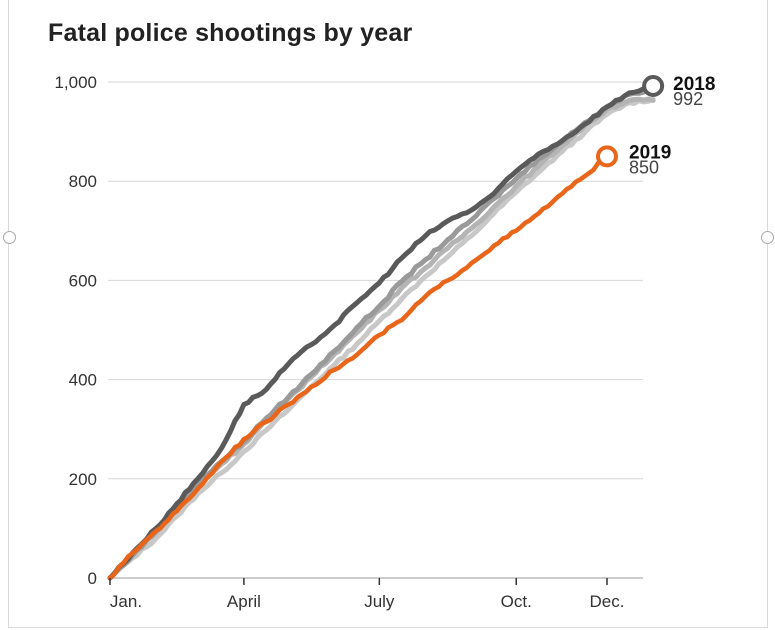 The image size is (775, 630). I want to click on end-label-value-2018: 992, so click(688, 99).